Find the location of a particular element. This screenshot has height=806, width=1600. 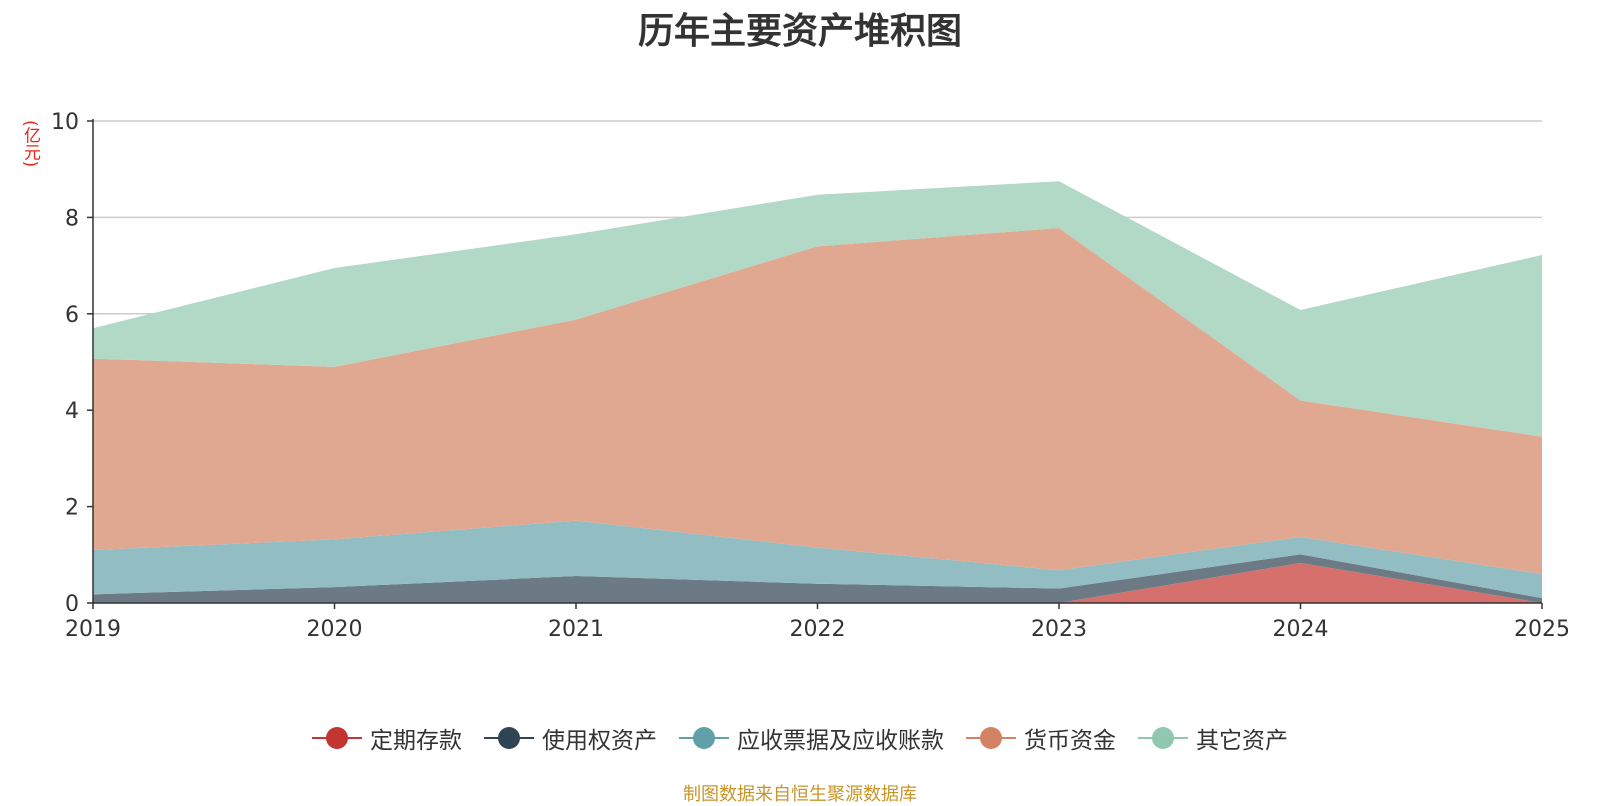

x-tick-label: 2025 is located at coordinates (1542, 629).